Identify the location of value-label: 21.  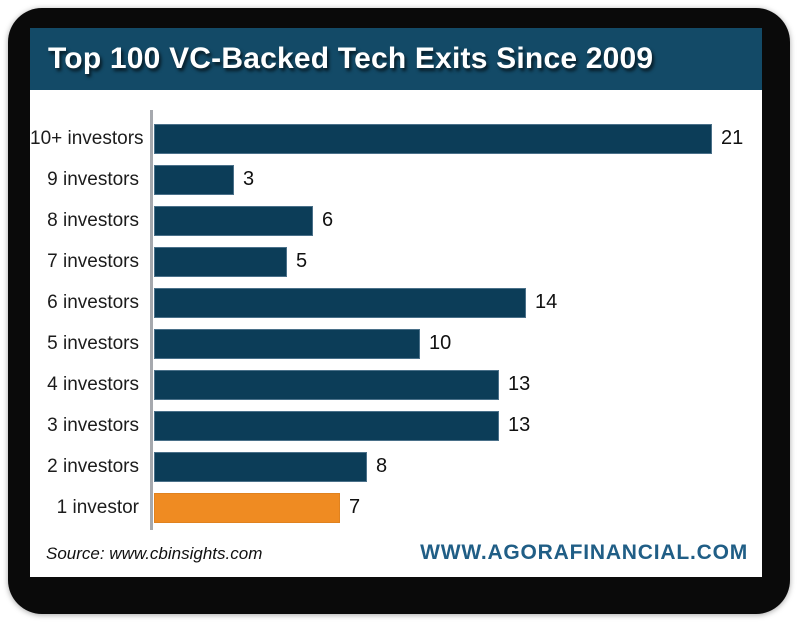
(732, 138).